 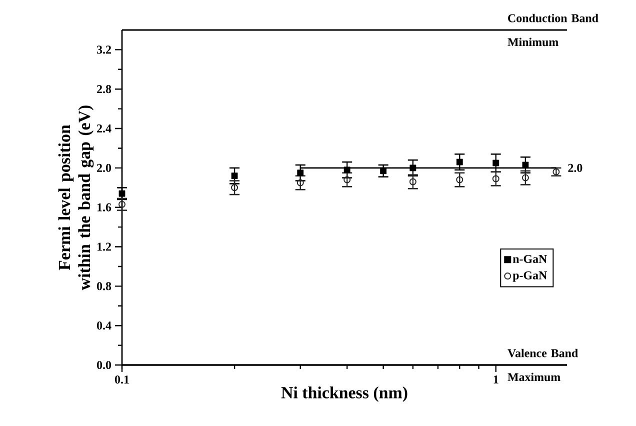 What do you see at coordinates (496, 380) in the screenshot?
I see `x-tick-label: 1` at bounding box center [496, 380].